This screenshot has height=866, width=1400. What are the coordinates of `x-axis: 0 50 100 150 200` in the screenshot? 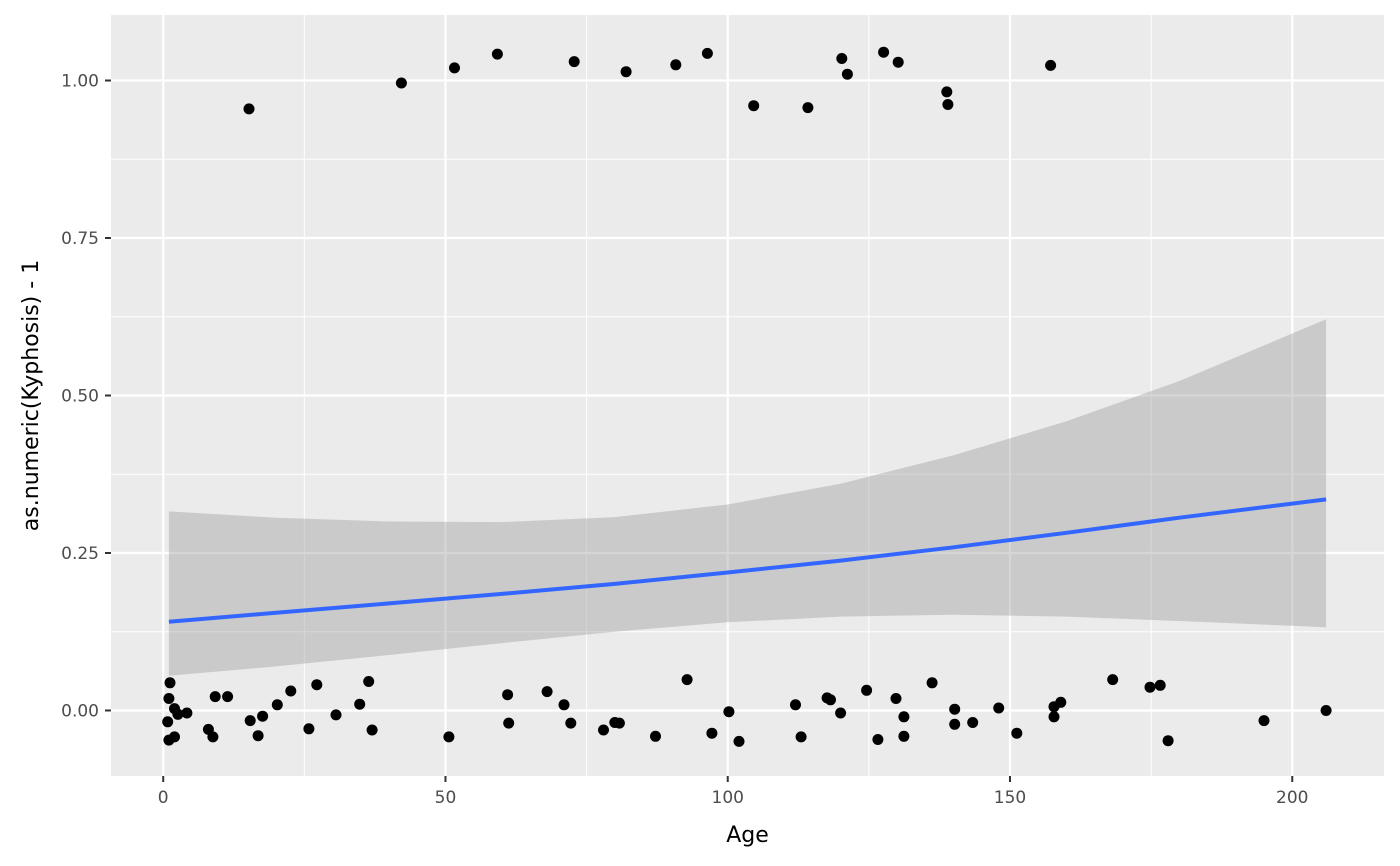 It's located at (733, 792).